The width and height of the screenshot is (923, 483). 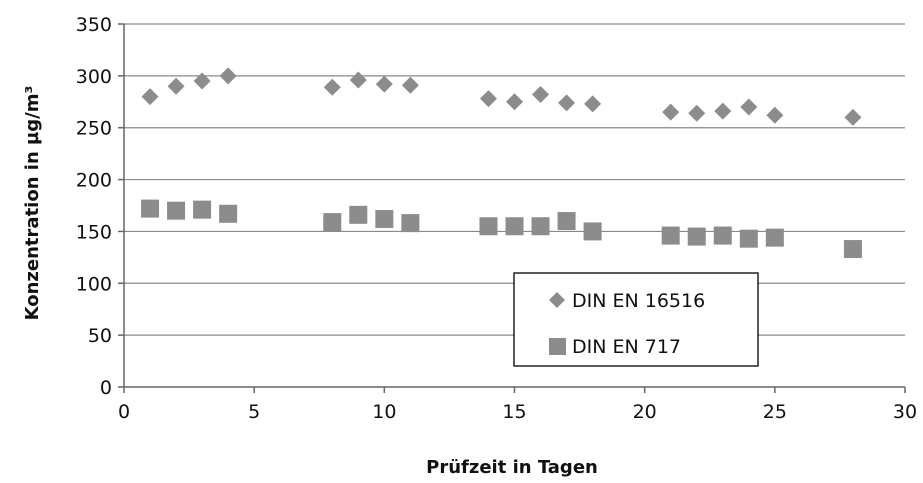 What do you see at coordinates (645, 412) in the screenshot?
I see `x-tick-label: 20` at bounding box center [645, 412].